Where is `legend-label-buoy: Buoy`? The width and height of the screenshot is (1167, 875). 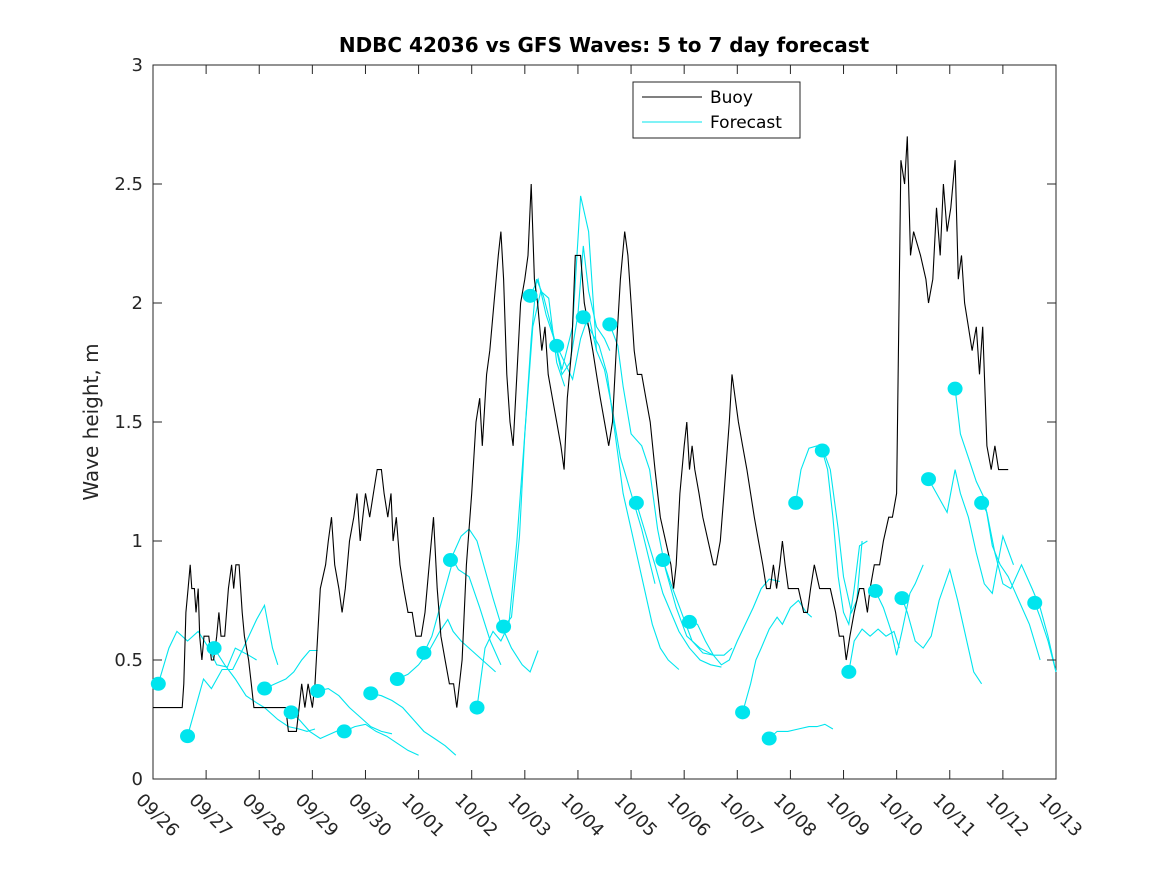 legend-label-buoy: Buoy is located at coordinates (731, 98).